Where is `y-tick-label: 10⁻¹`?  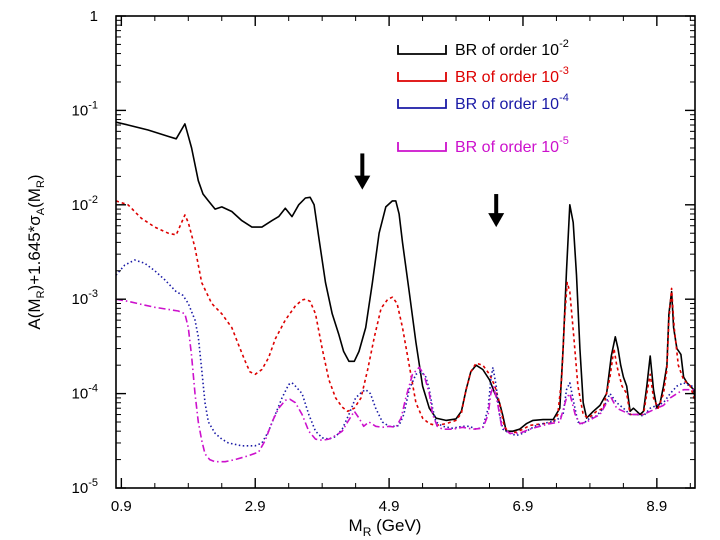 y-tick-label: 10⁻¹ is located at coordinates (85, 109).